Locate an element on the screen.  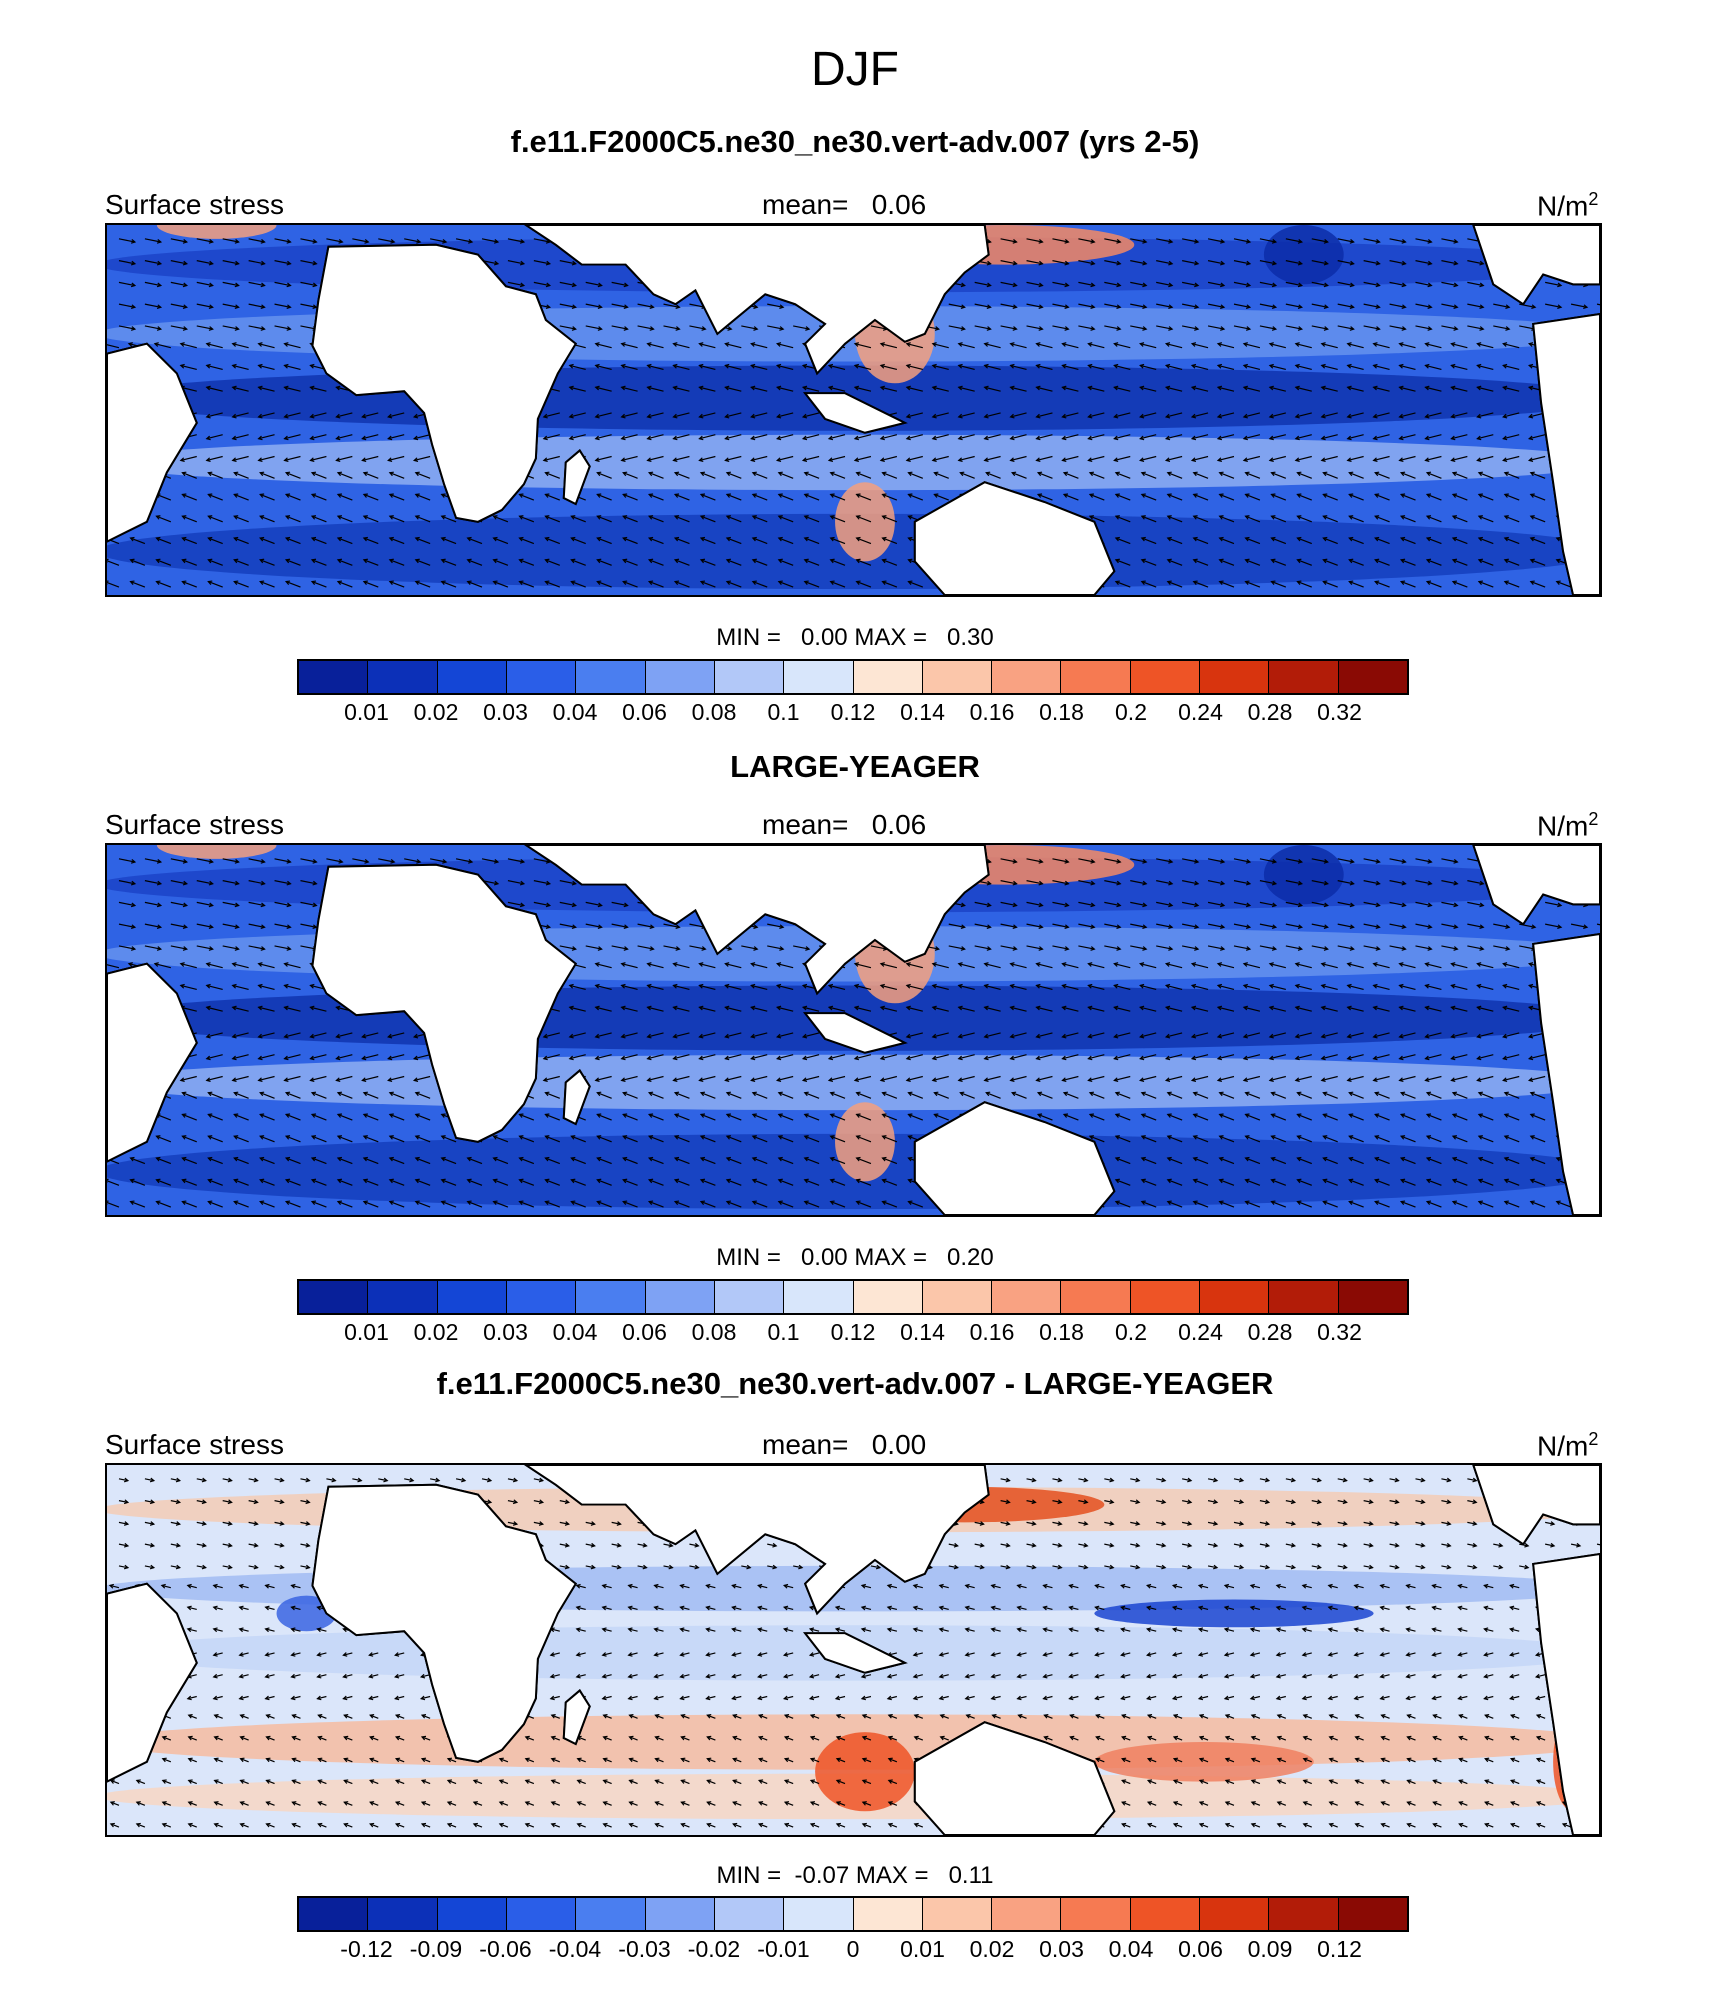
panel-2-mean-label: mean= 0.06 is located at coordinates (844, 824).